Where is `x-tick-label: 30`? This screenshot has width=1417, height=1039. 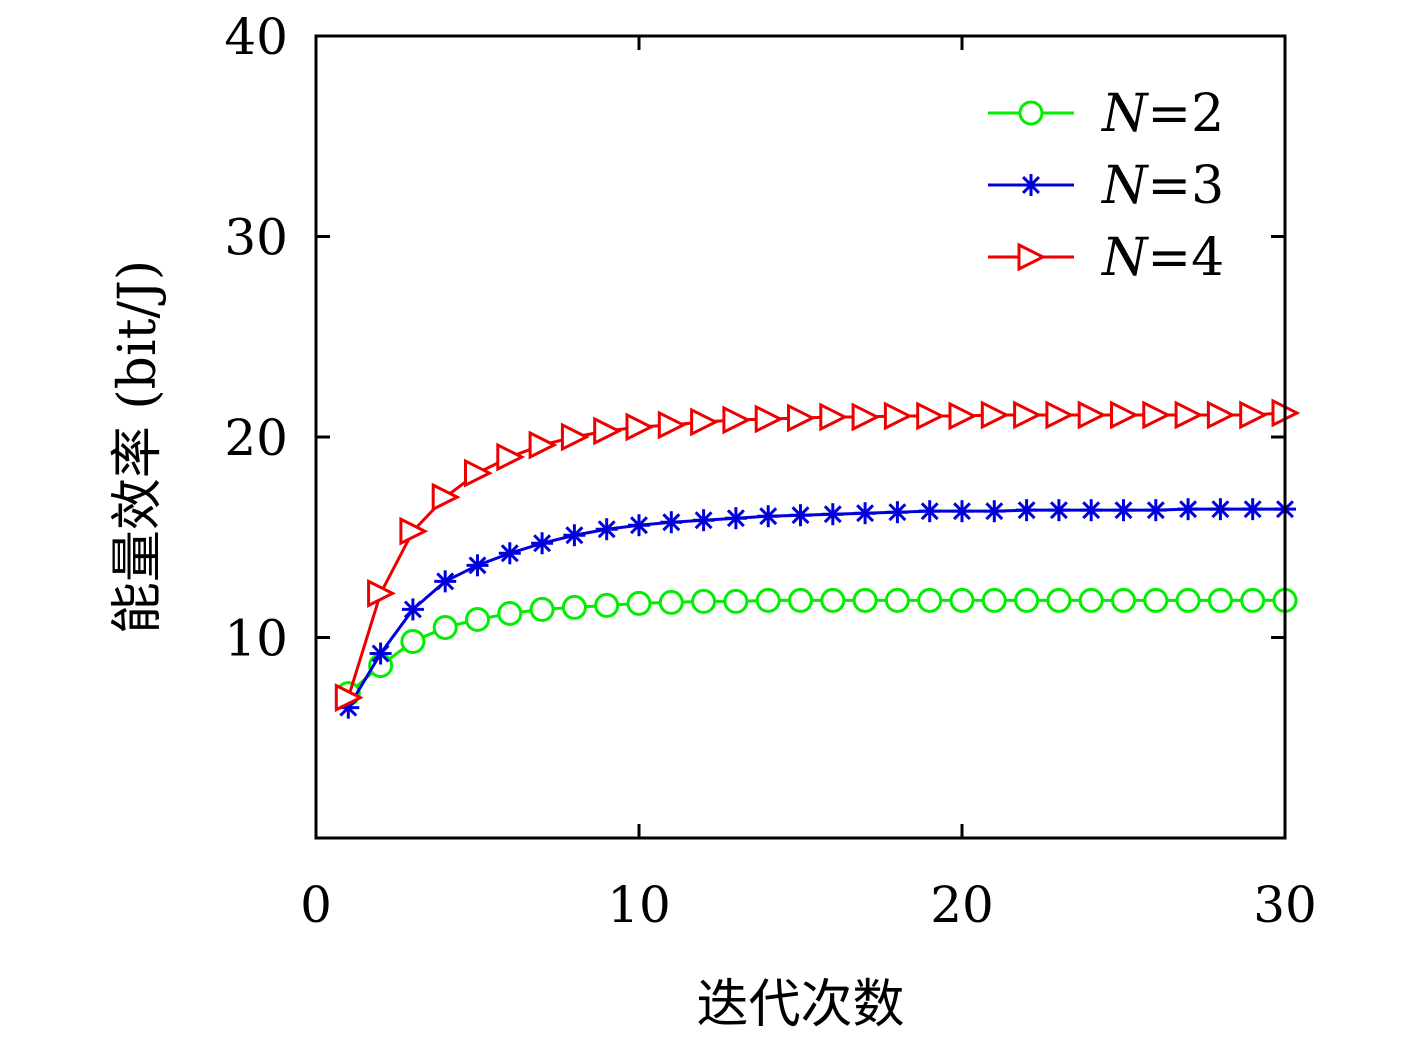 x-tick-label: 30 is located at coordinates (1285, 905).